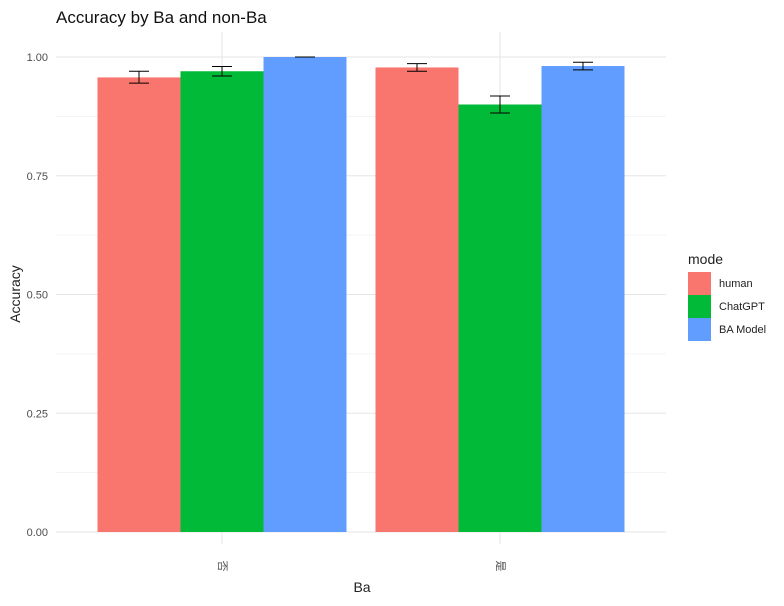 Image resolution: width=784 pixels, height=606 pixels. Describe the element at coordinates (742, 330) in the screenshot. I see `legend-label: BA Model` at that location.